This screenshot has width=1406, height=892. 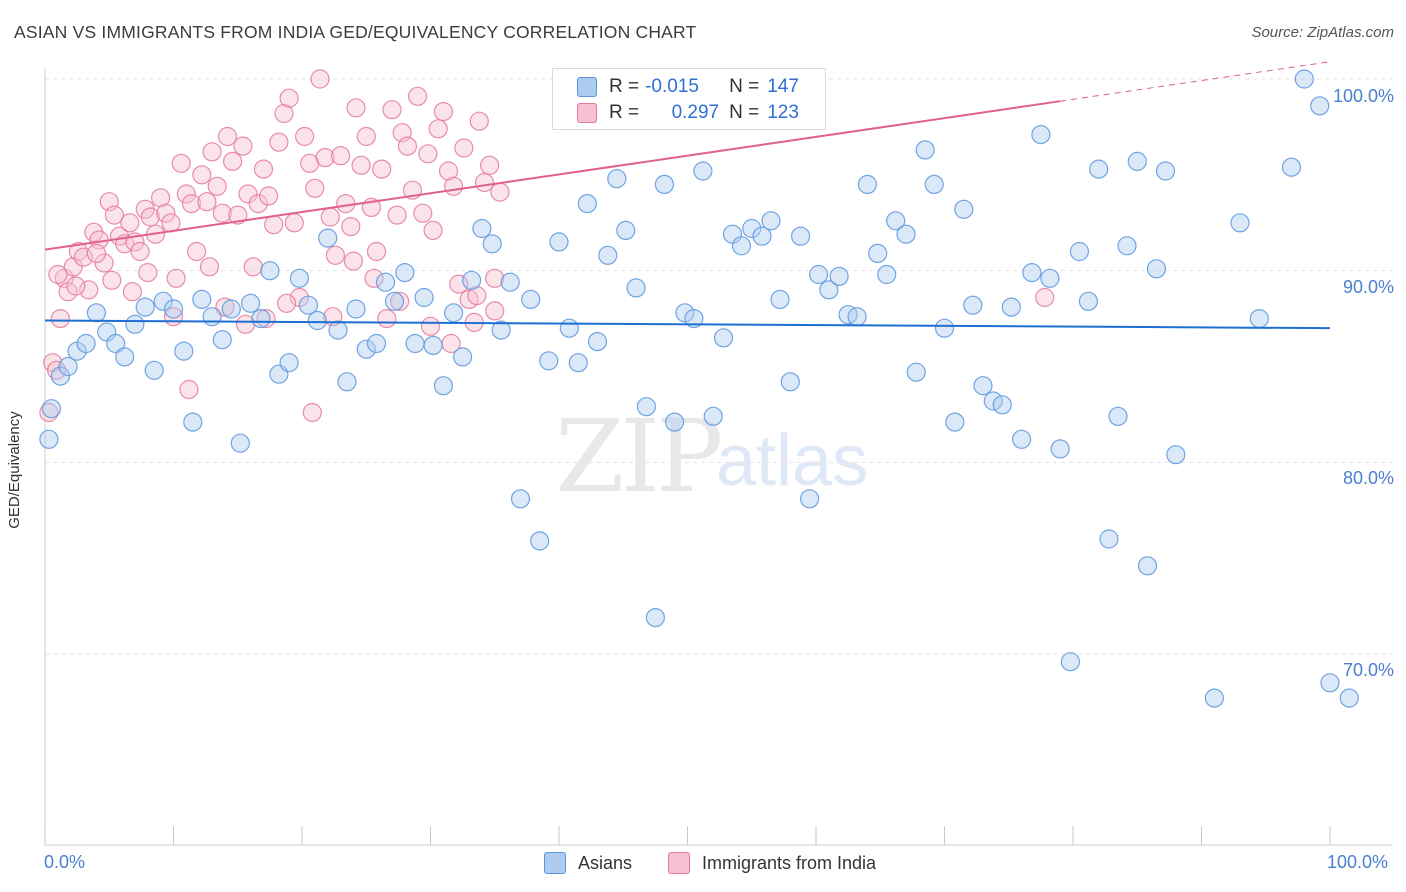 What do you see at coordinates (587, 87) in the screenshot?
I see `asians-swatch` at bounding box center [587, 87].